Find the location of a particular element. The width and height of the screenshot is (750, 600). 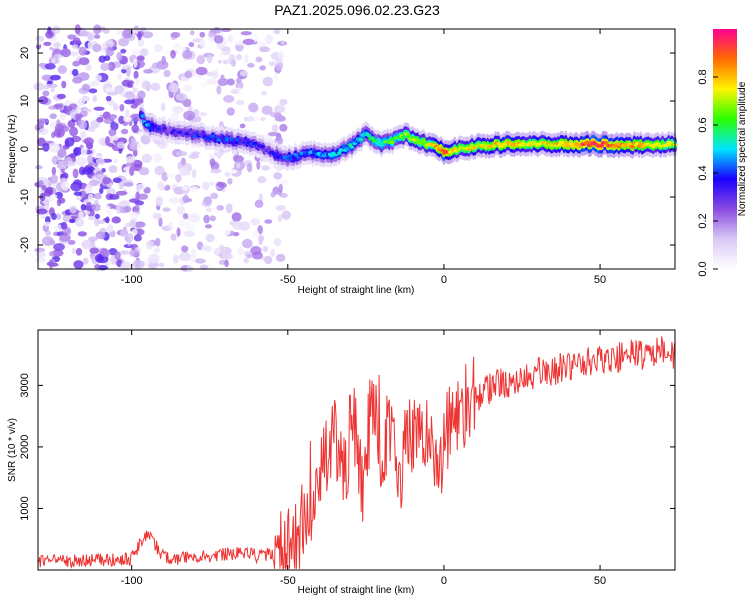

spectrogram-ytick-label: 0 is located at coordinates (25, 149).